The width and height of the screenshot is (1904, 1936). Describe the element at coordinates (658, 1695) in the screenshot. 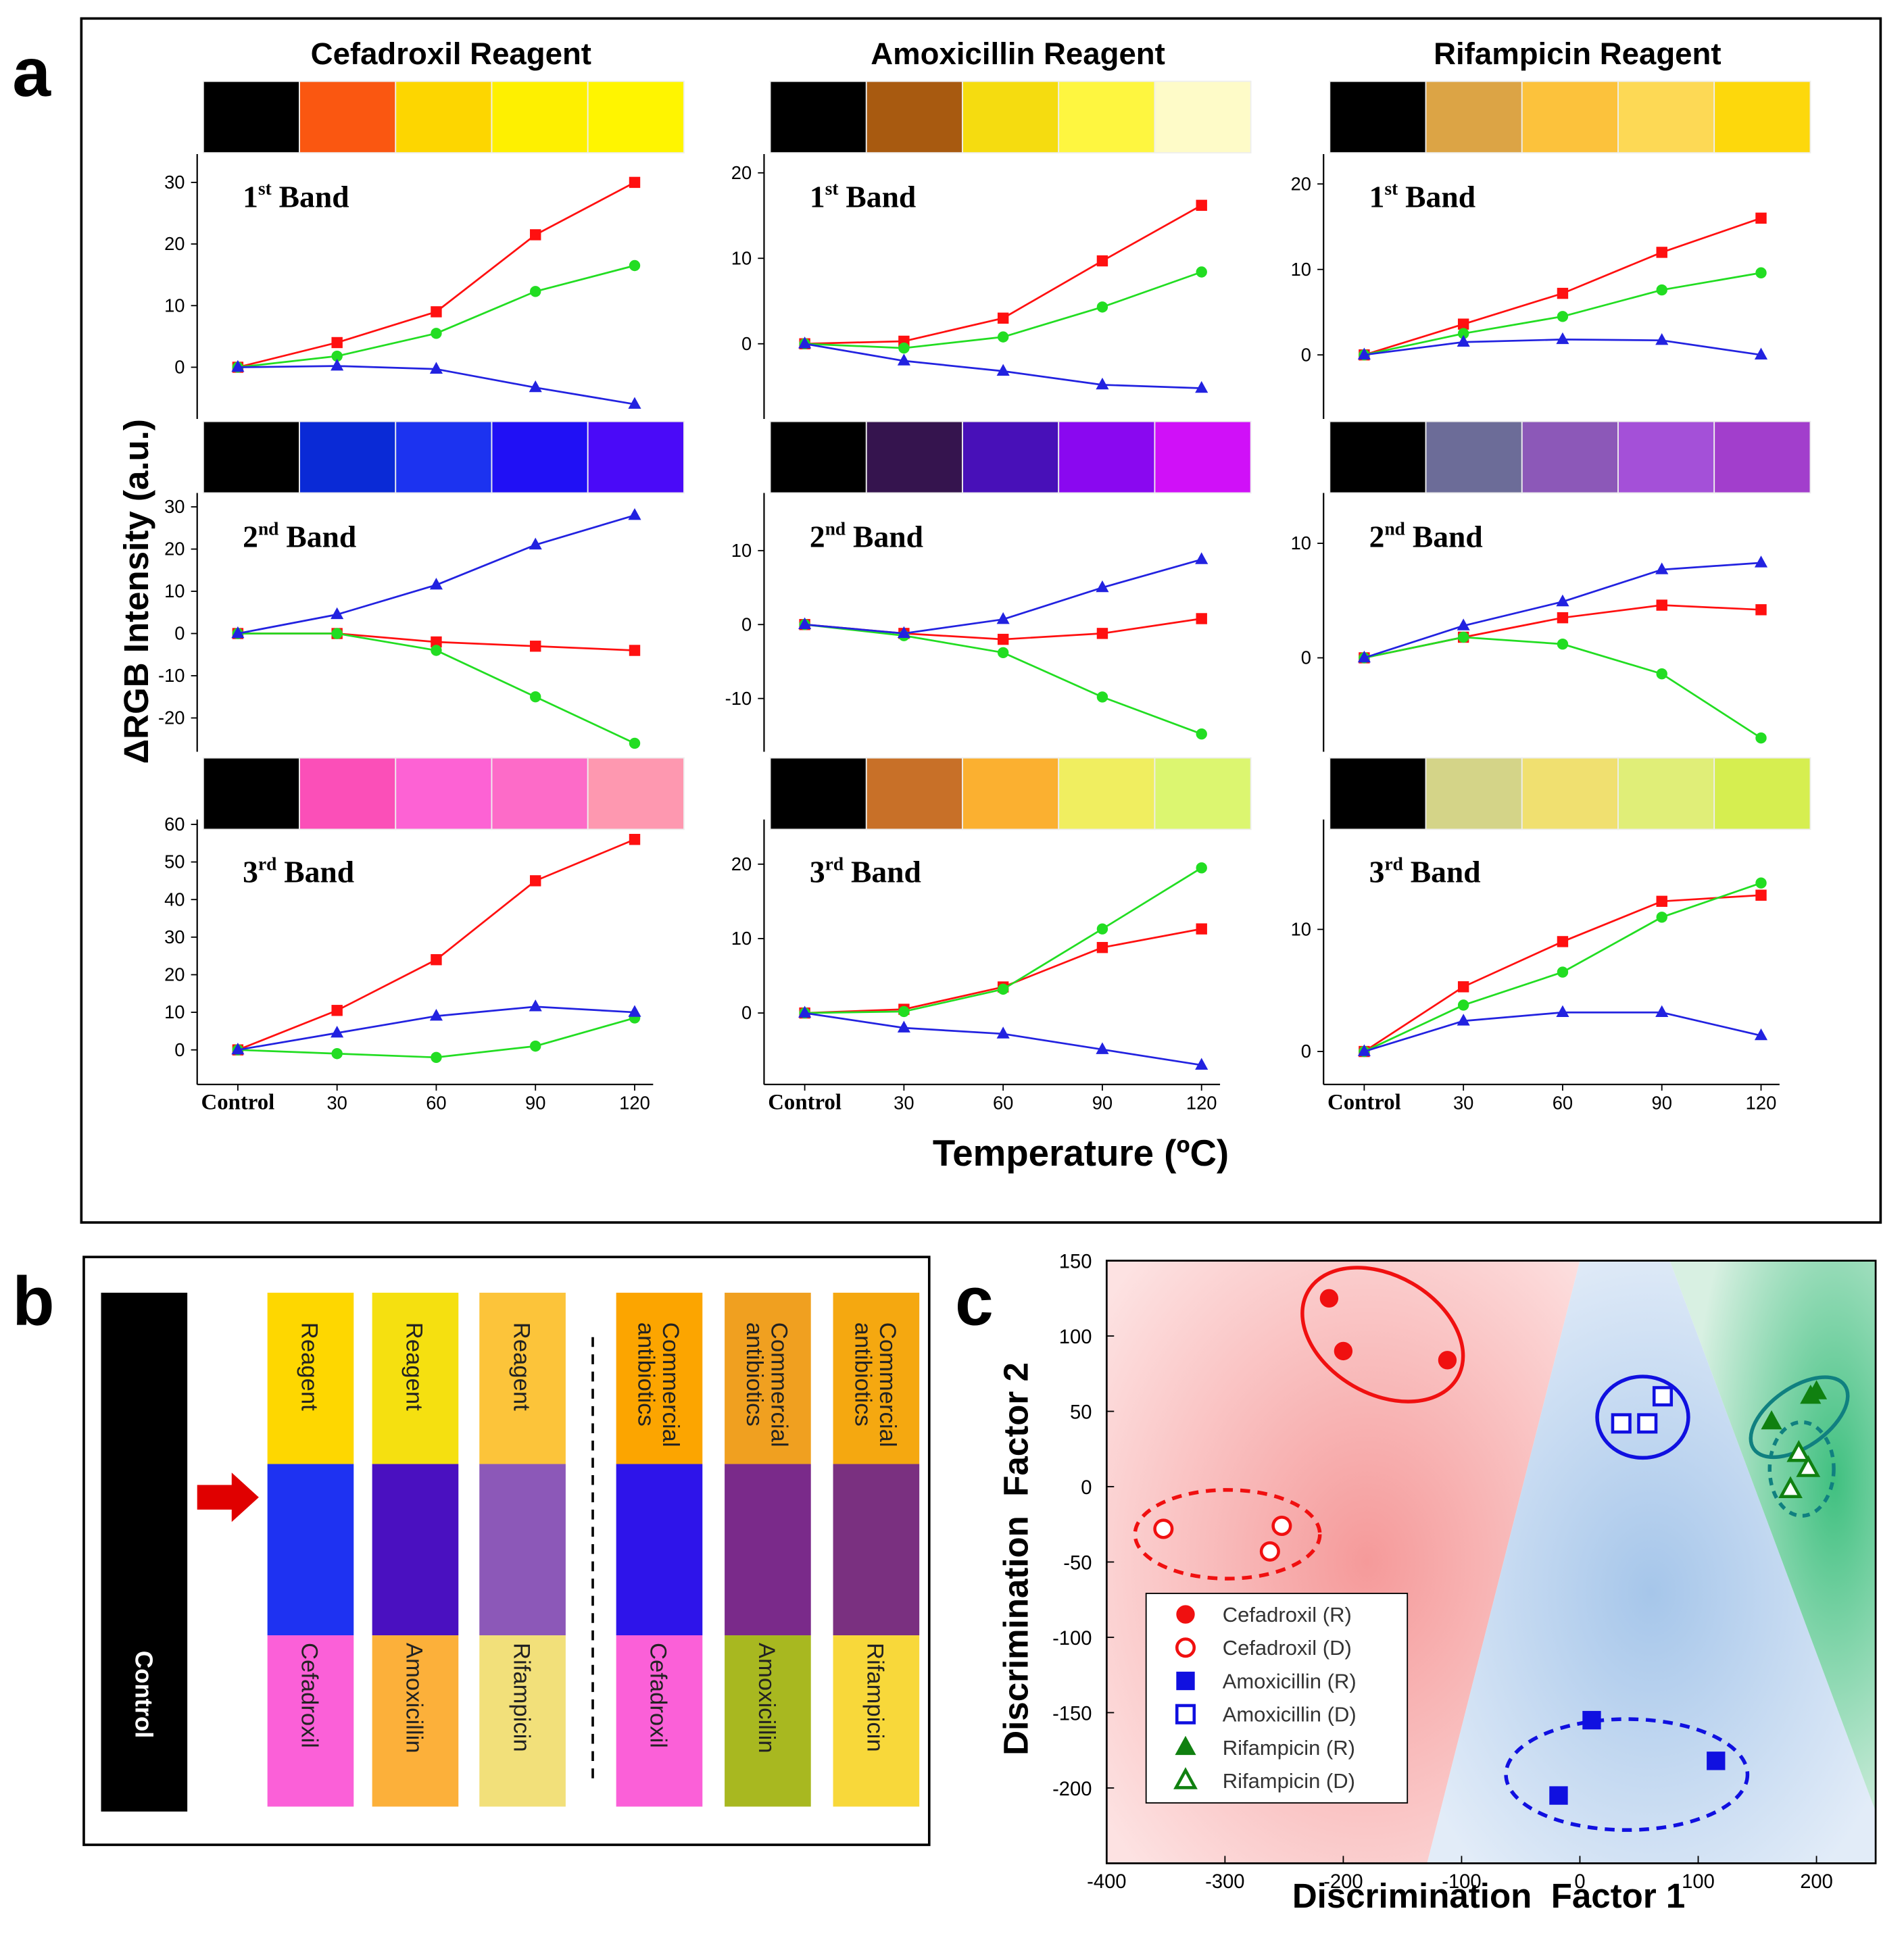

I see `cell-label: Cefadroxil` at that location.